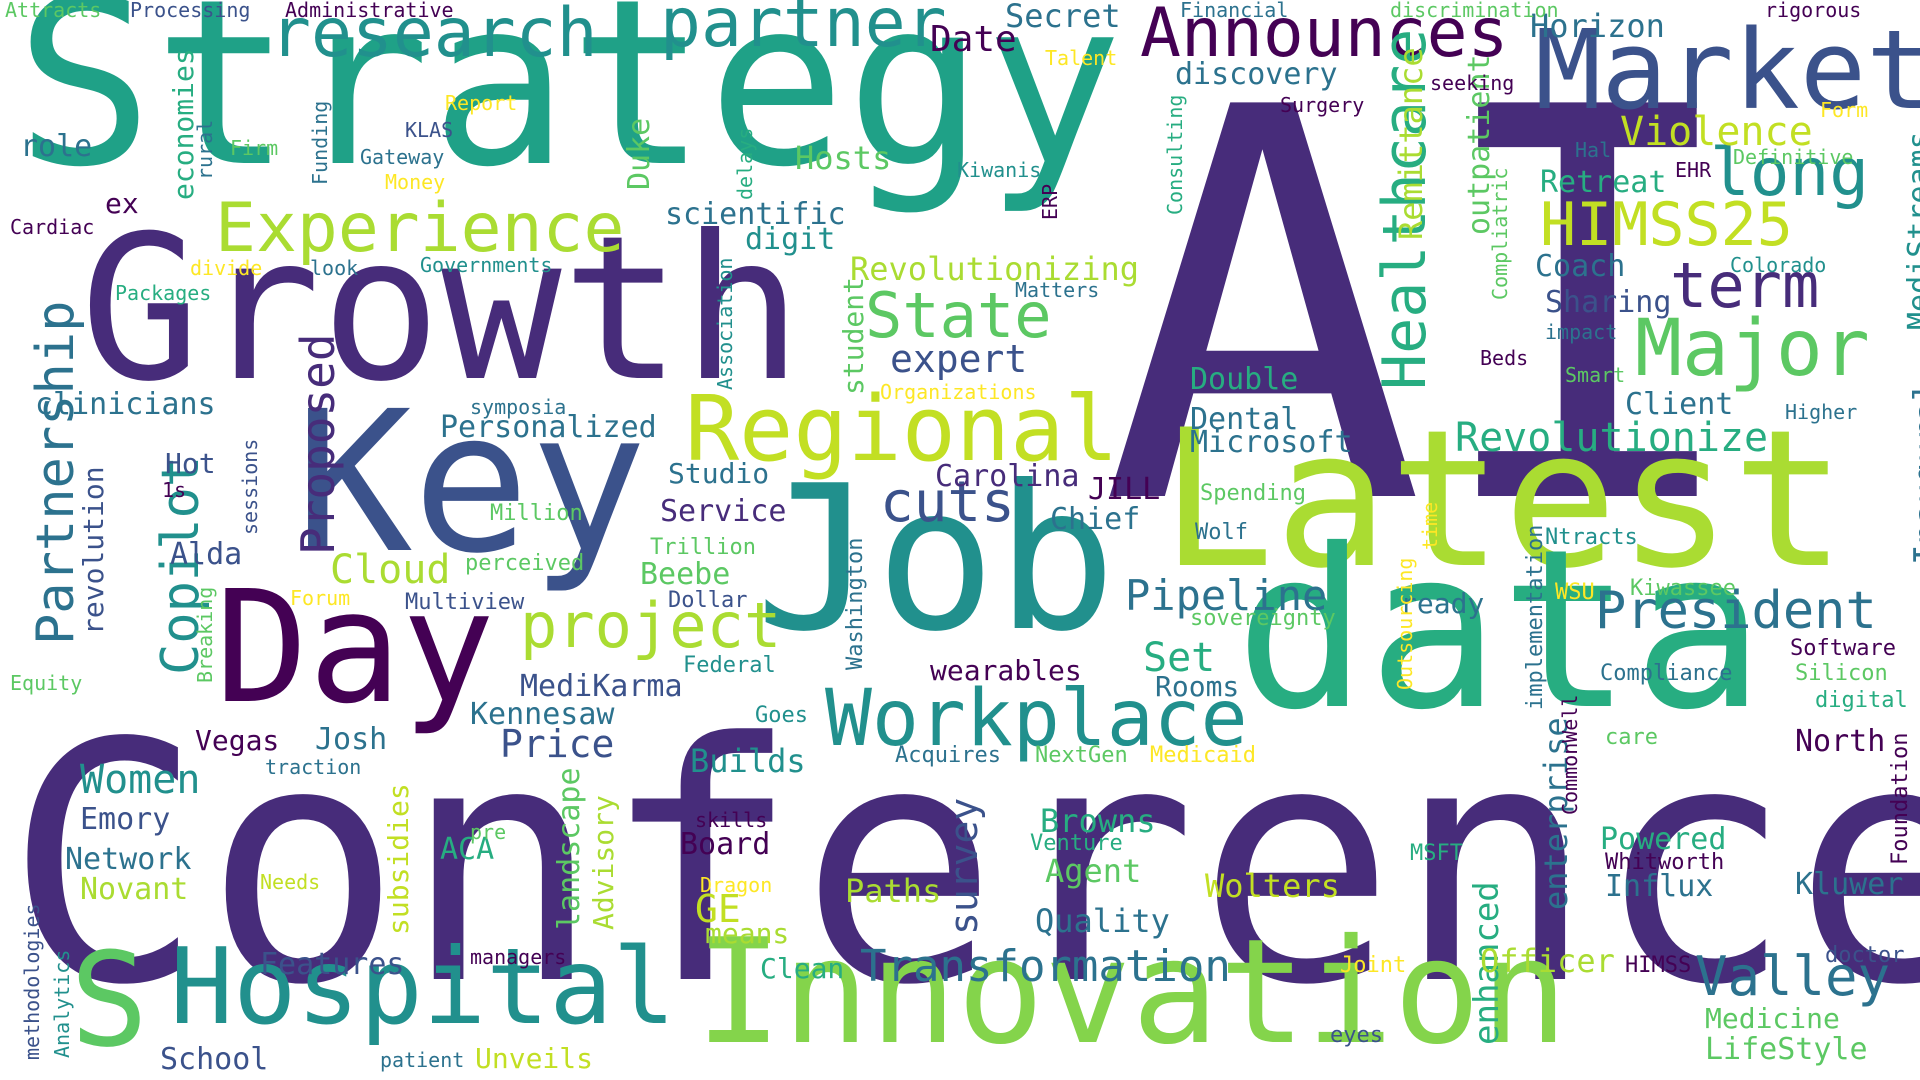 The height and width of the screenshot is (1080, 1920). What do you see at coordinates (125, 819) in the screenshot?
I see `cloud-word-emory: Emory` at bounding box center [125, 819].